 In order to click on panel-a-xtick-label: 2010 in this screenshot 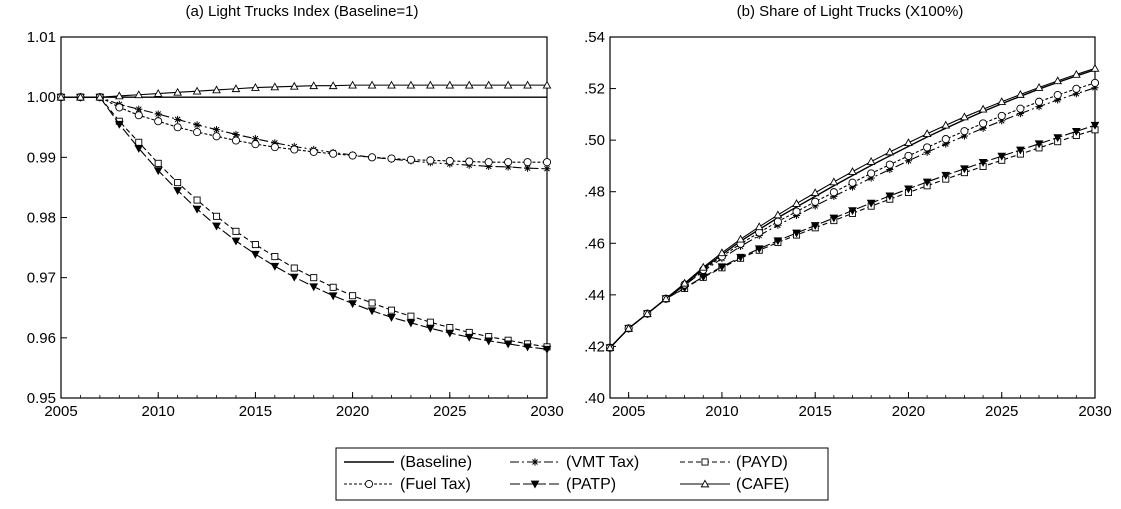, I will do `click(158, 411)`.